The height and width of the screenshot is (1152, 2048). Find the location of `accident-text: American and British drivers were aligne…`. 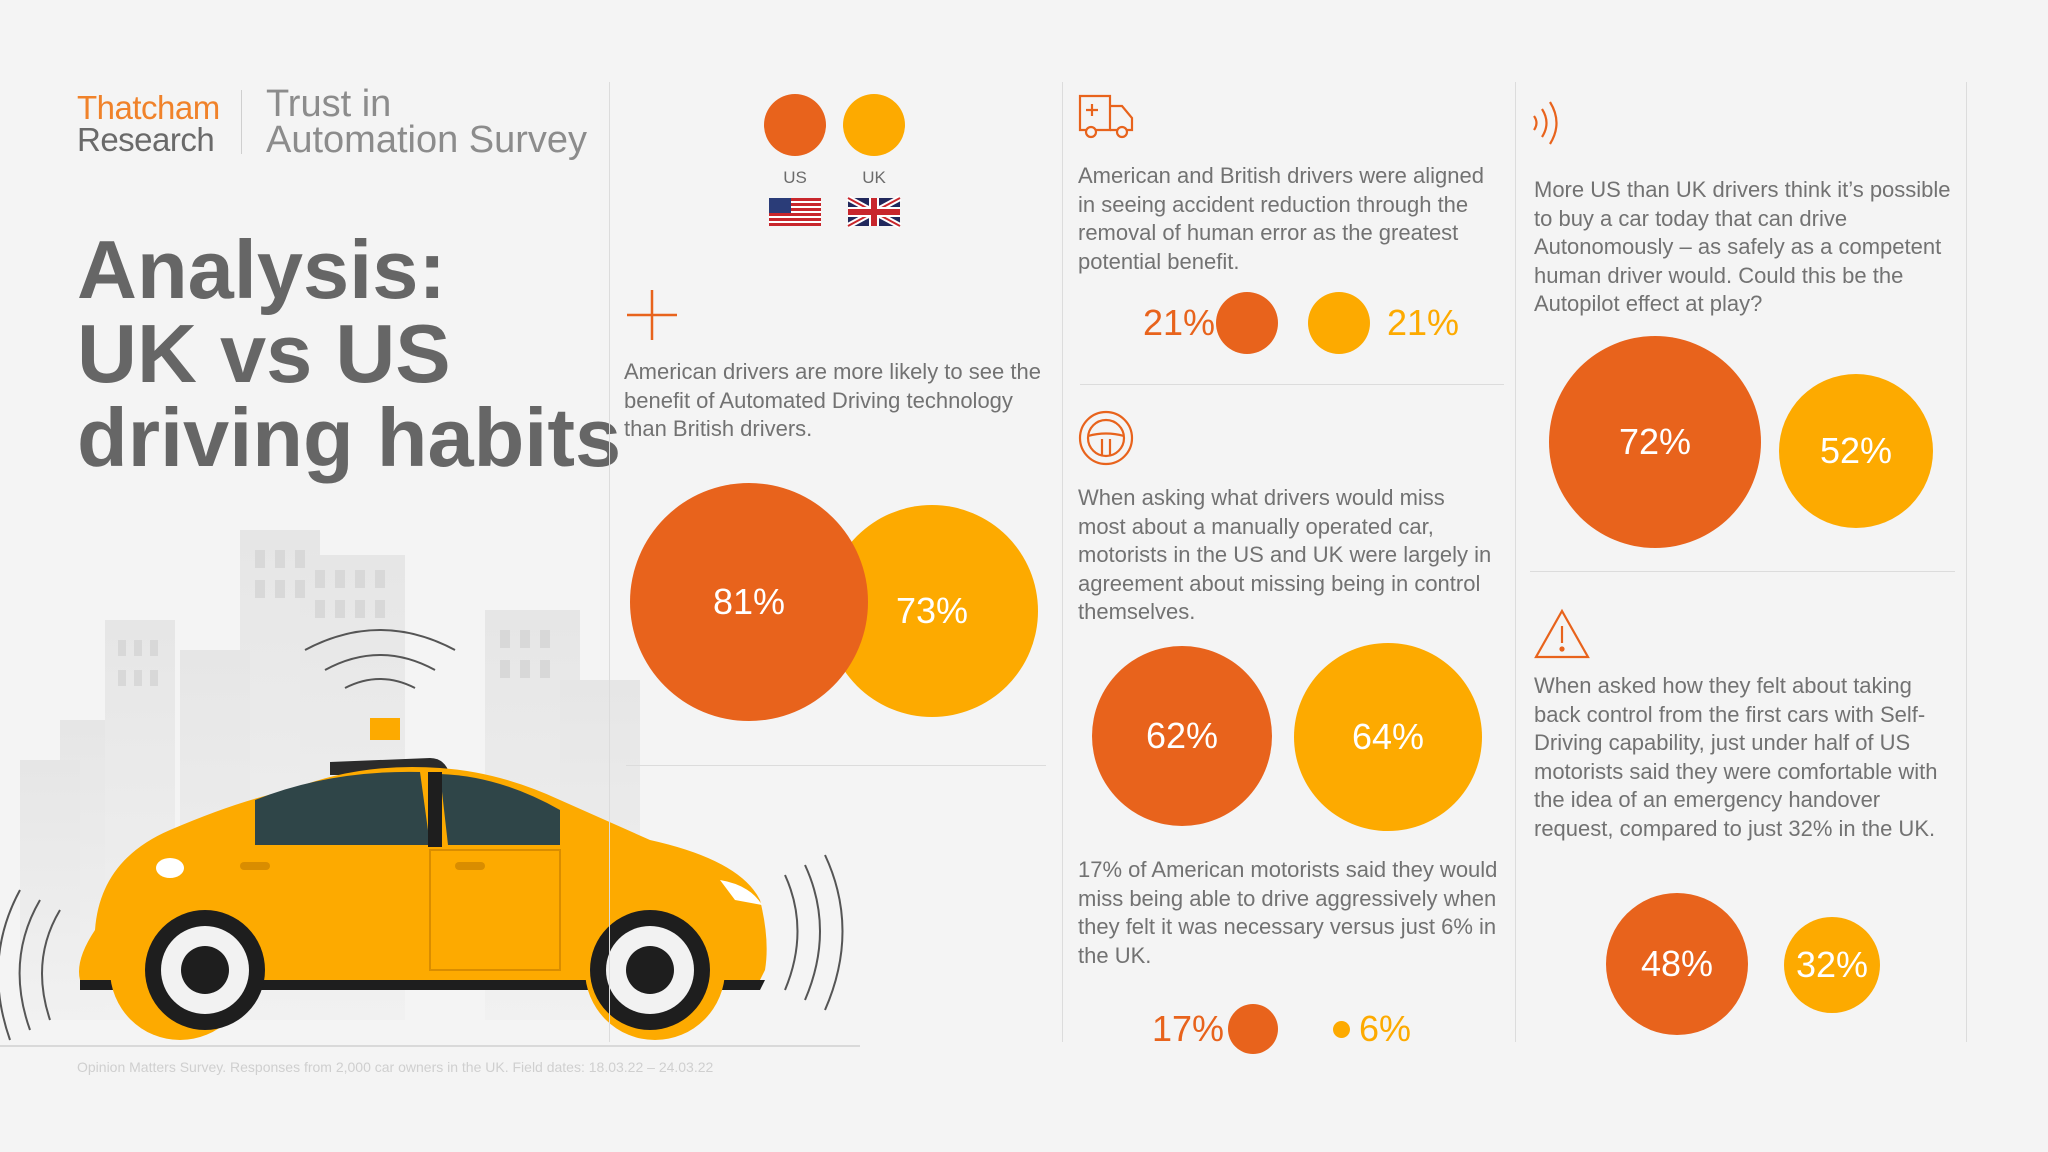

accident-text: American and British drivers were aligne… is located at coordinates (1288, 219).